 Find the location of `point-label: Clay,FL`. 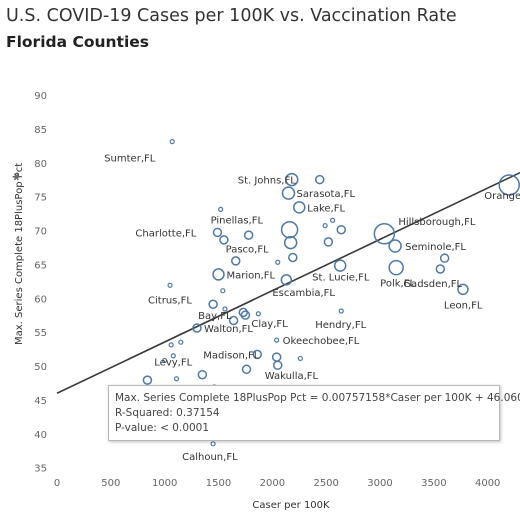

point-label: Clay,FL is located at coordinates (269, 324).